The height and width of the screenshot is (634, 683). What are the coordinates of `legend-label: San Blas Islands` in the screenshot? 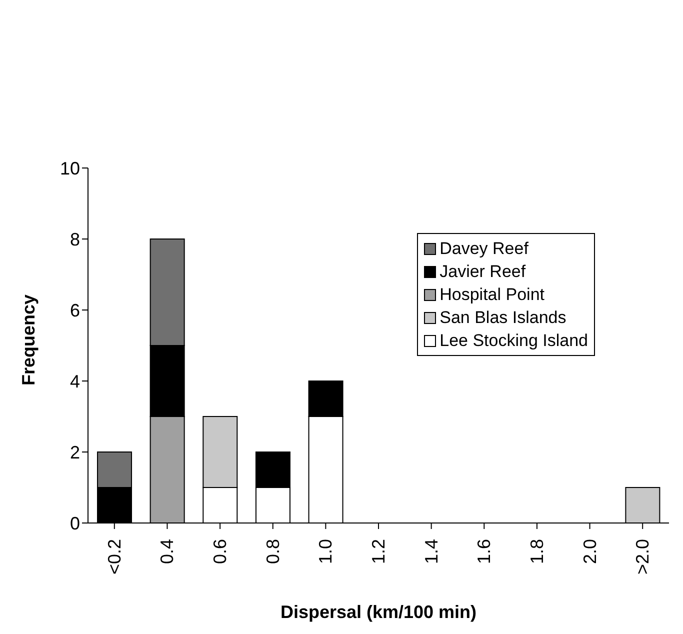 It's located at (503, 318).